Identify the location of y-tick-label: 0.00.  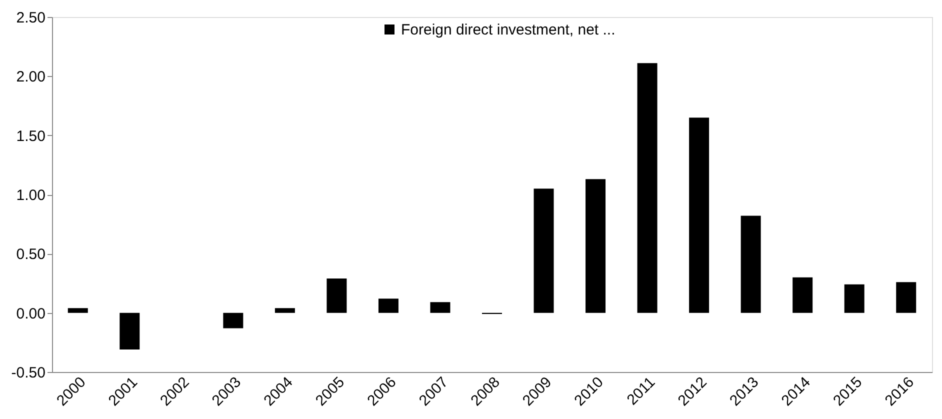
(31, 313).